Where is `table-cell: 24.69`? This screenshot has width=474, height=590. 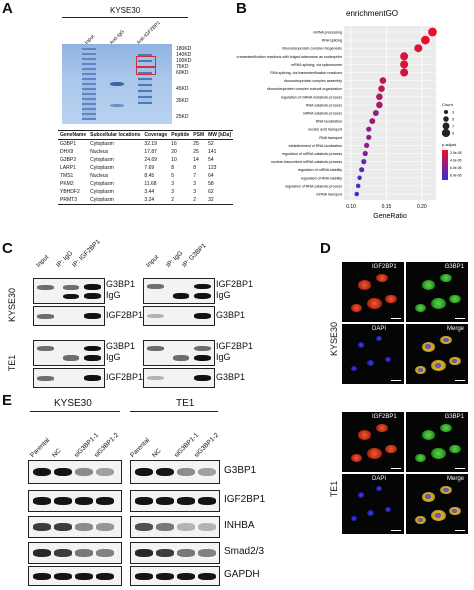
table-cell: 24.69 is located at coordinates (150, 160).